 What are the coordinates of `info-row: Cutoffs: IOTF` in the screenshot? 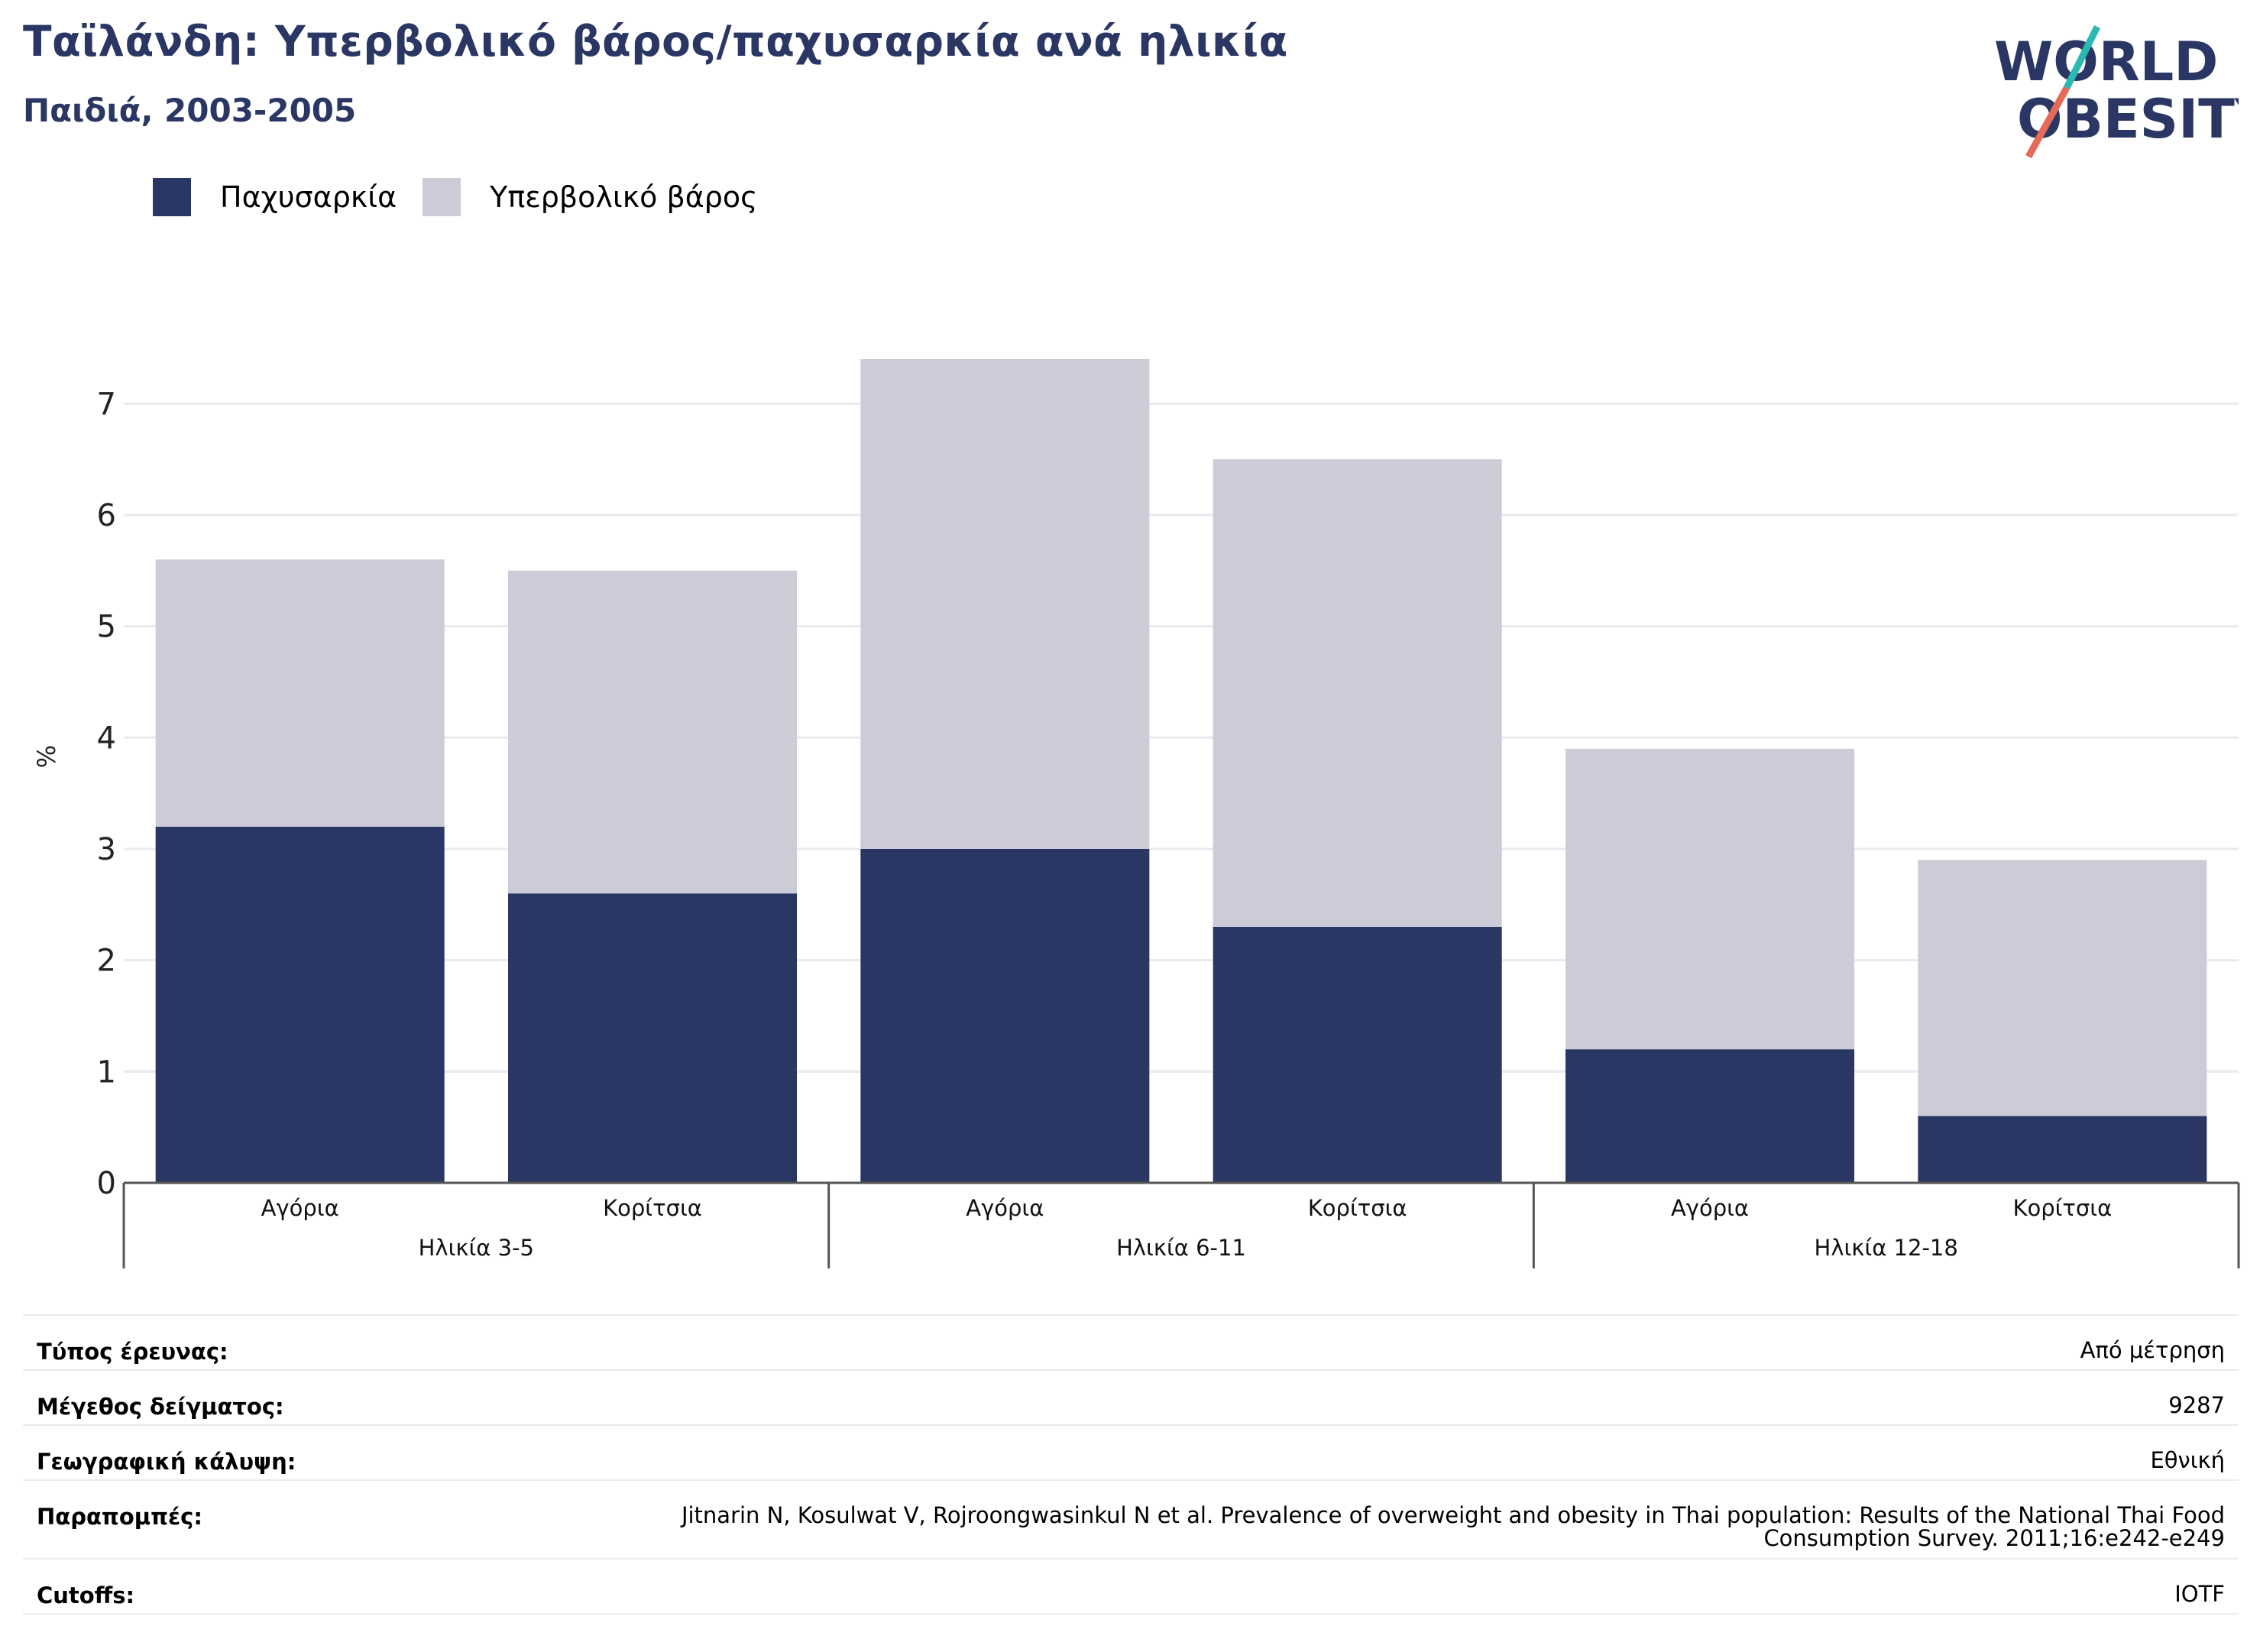 It's located at (1131, 1586).